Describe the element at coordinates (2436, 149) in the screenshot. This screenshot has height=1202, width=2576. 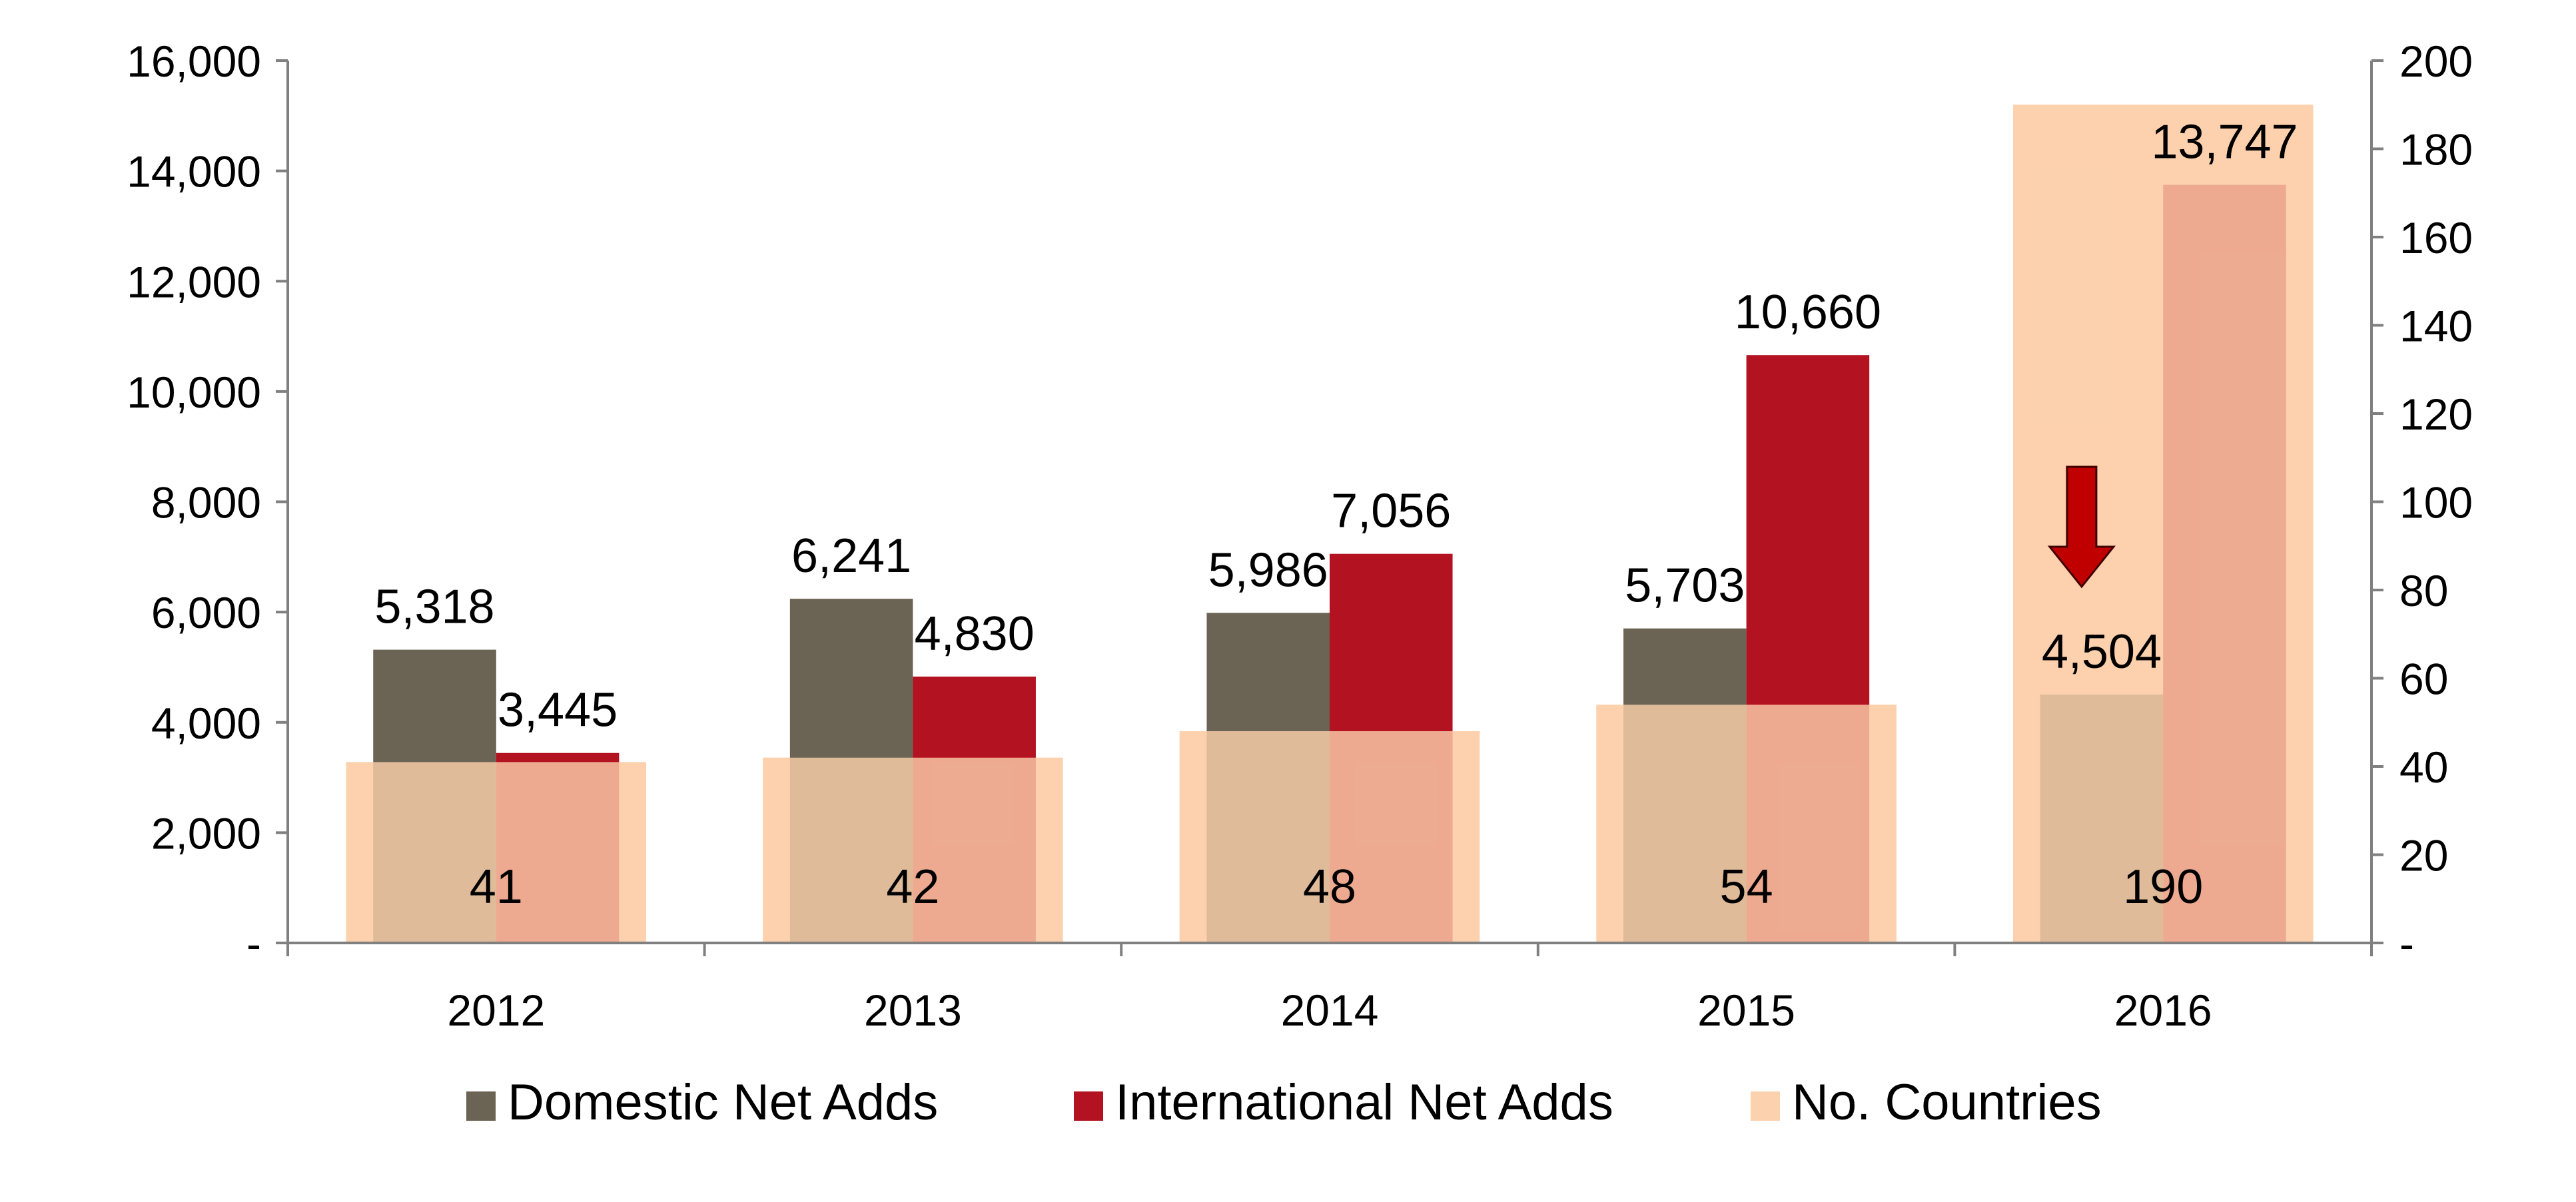
I see `right-axis-tick-label: 180` at that location.